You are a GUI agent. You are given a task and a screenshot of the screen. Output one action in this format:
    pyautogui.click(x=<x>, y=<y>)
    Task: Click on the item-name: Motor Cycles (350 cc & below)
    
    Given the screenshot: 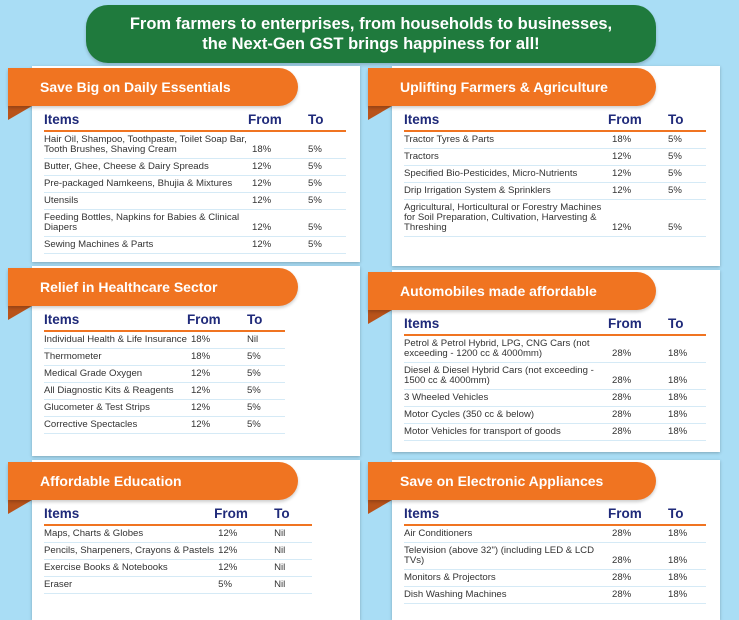 What is the action you would take?
    pyautogui.click(x=506, y=415)
    